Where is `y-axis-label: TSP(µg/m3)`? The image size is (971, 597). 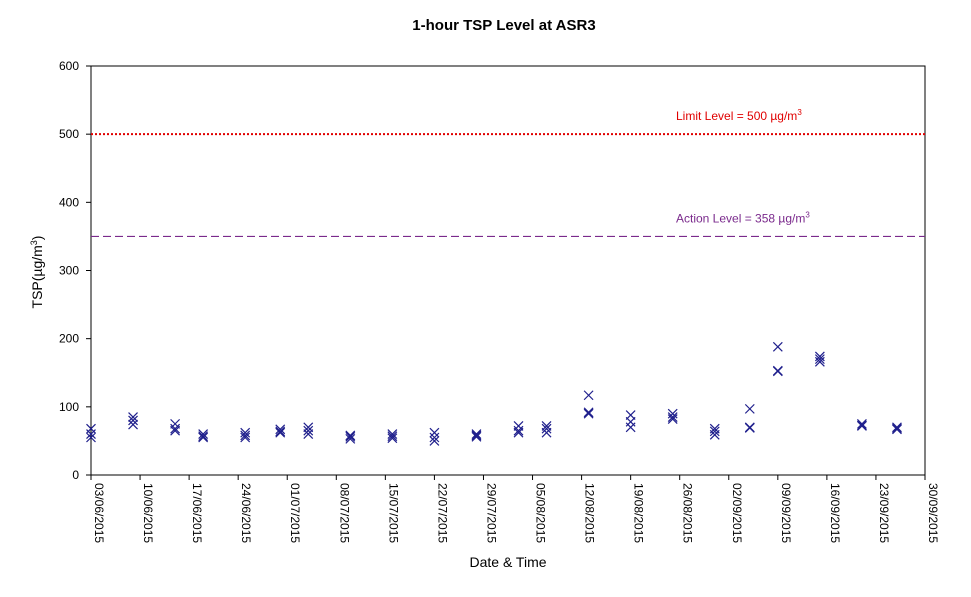
y-axis-label: TSP(µg/m3) is located at coordinates (37, 272).